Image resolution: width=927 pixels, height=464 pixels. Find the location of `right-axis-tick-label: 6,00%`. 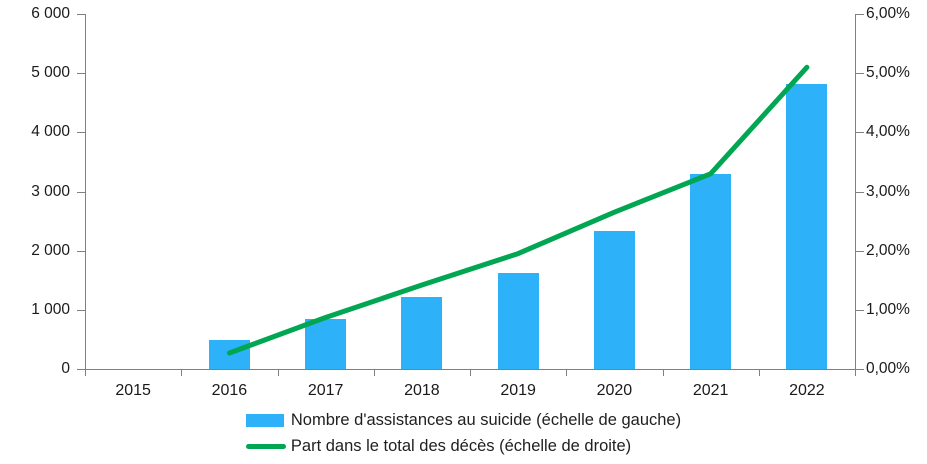

right-axis-tick-label: 6,00% is located at coordinates (888, 13).